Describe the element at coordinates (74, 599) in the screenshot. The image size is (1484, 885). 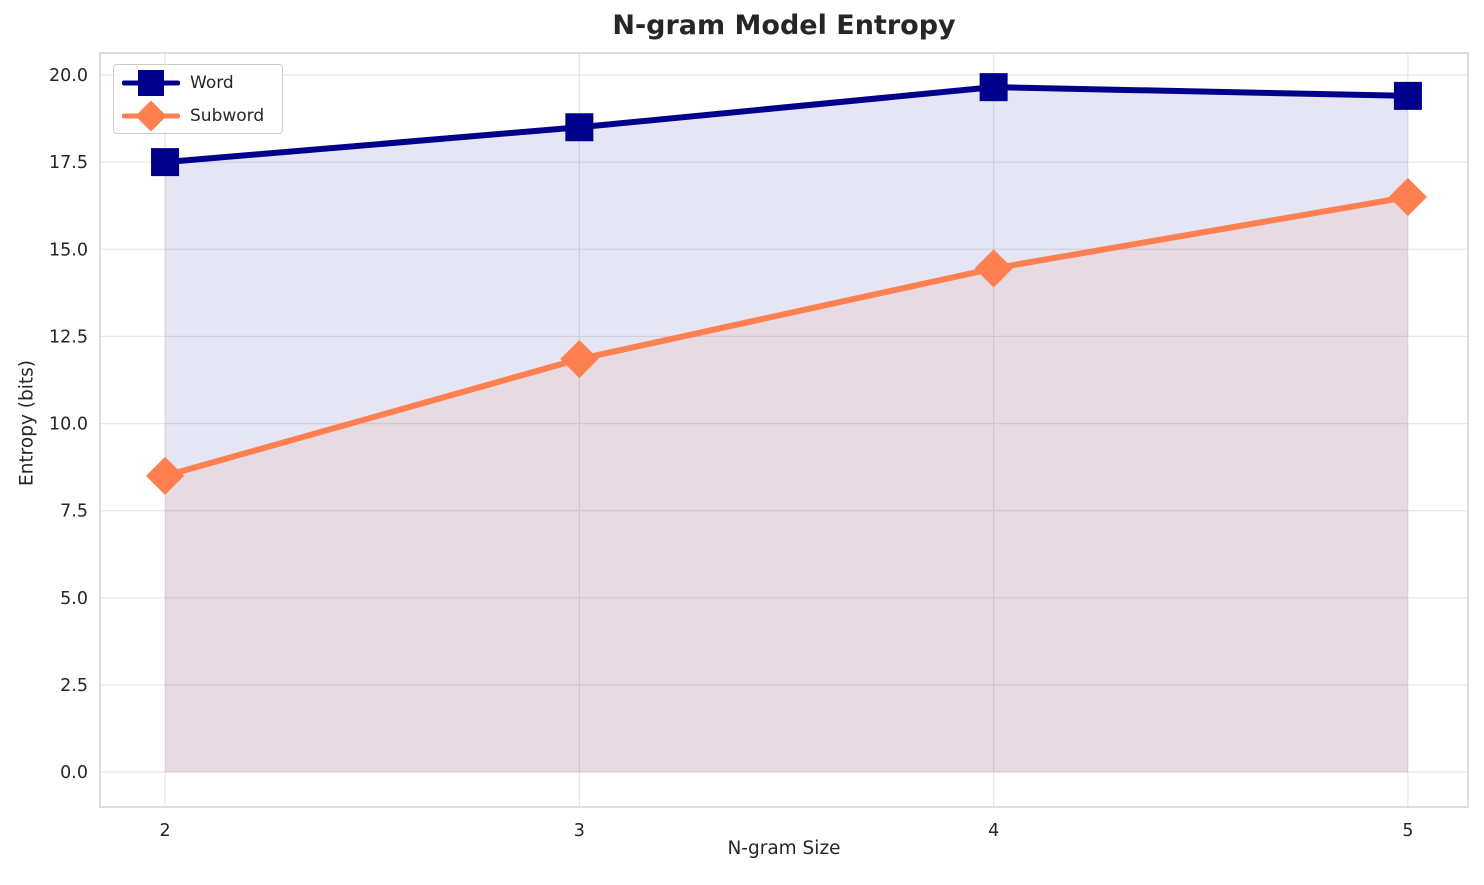
I see `y-tick-label: 5.0` at that location.